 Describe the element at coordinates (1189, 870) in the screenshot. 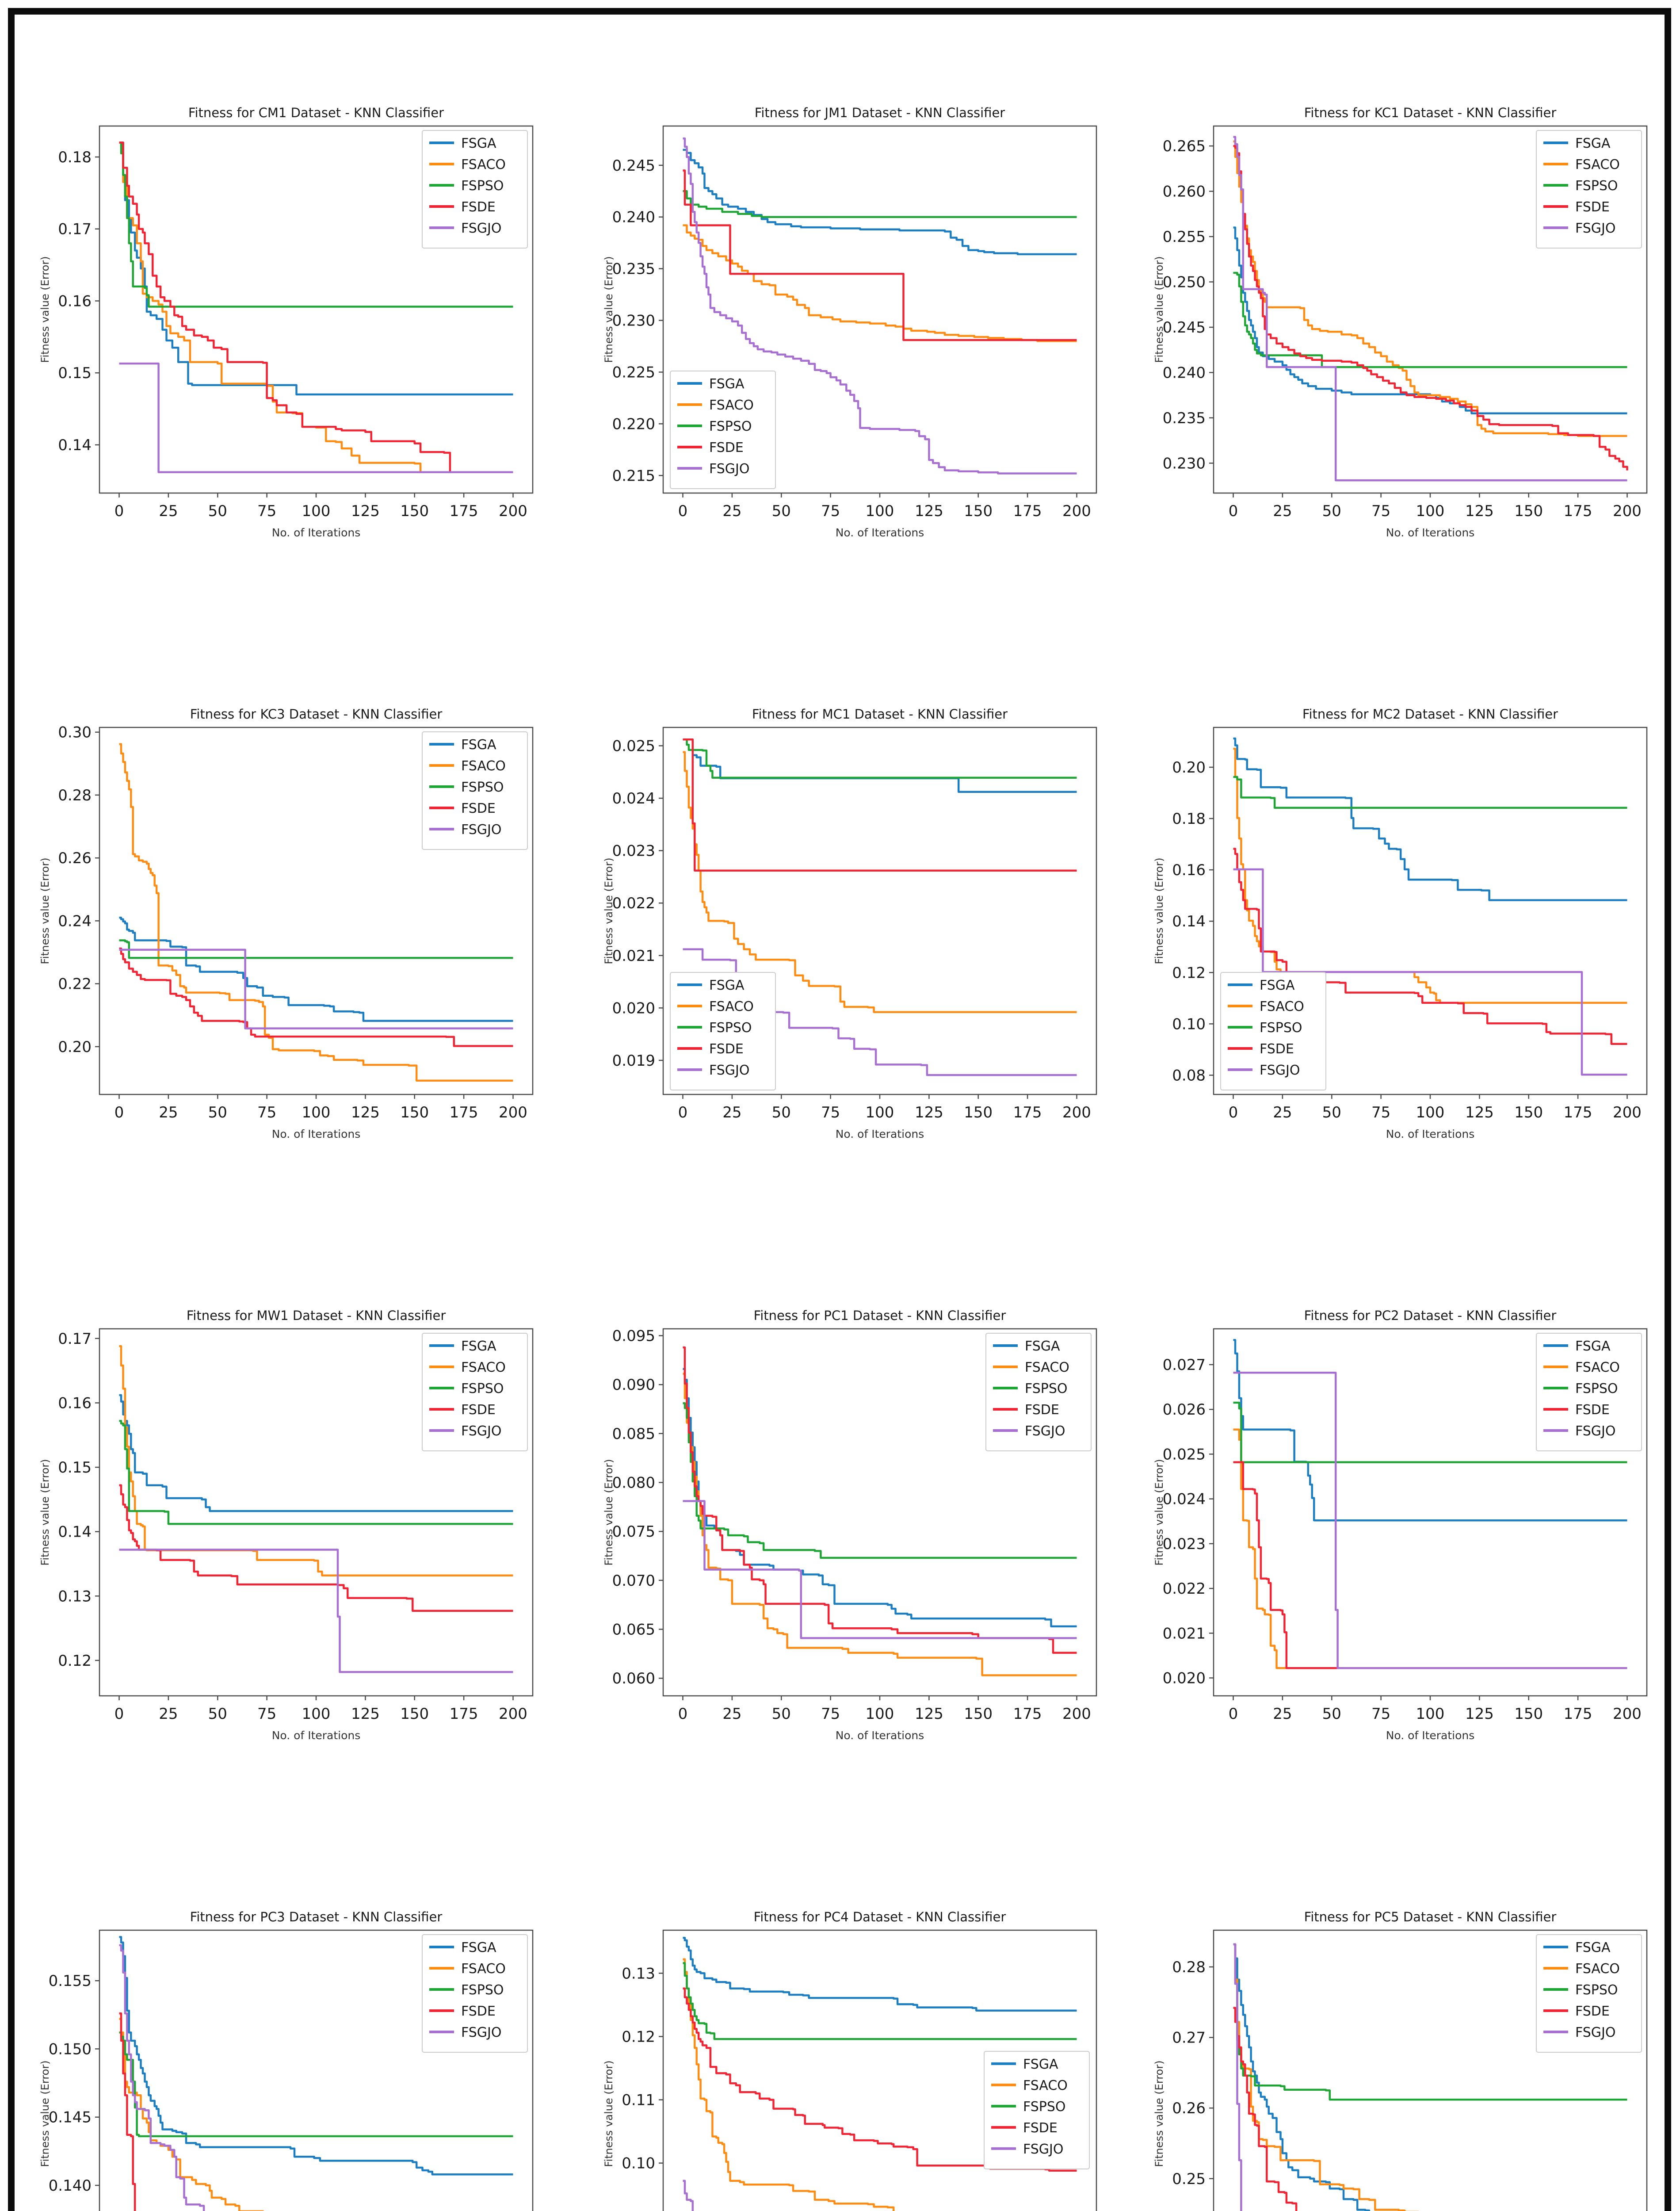

I see `y-tick-label: 0.16` at that location.